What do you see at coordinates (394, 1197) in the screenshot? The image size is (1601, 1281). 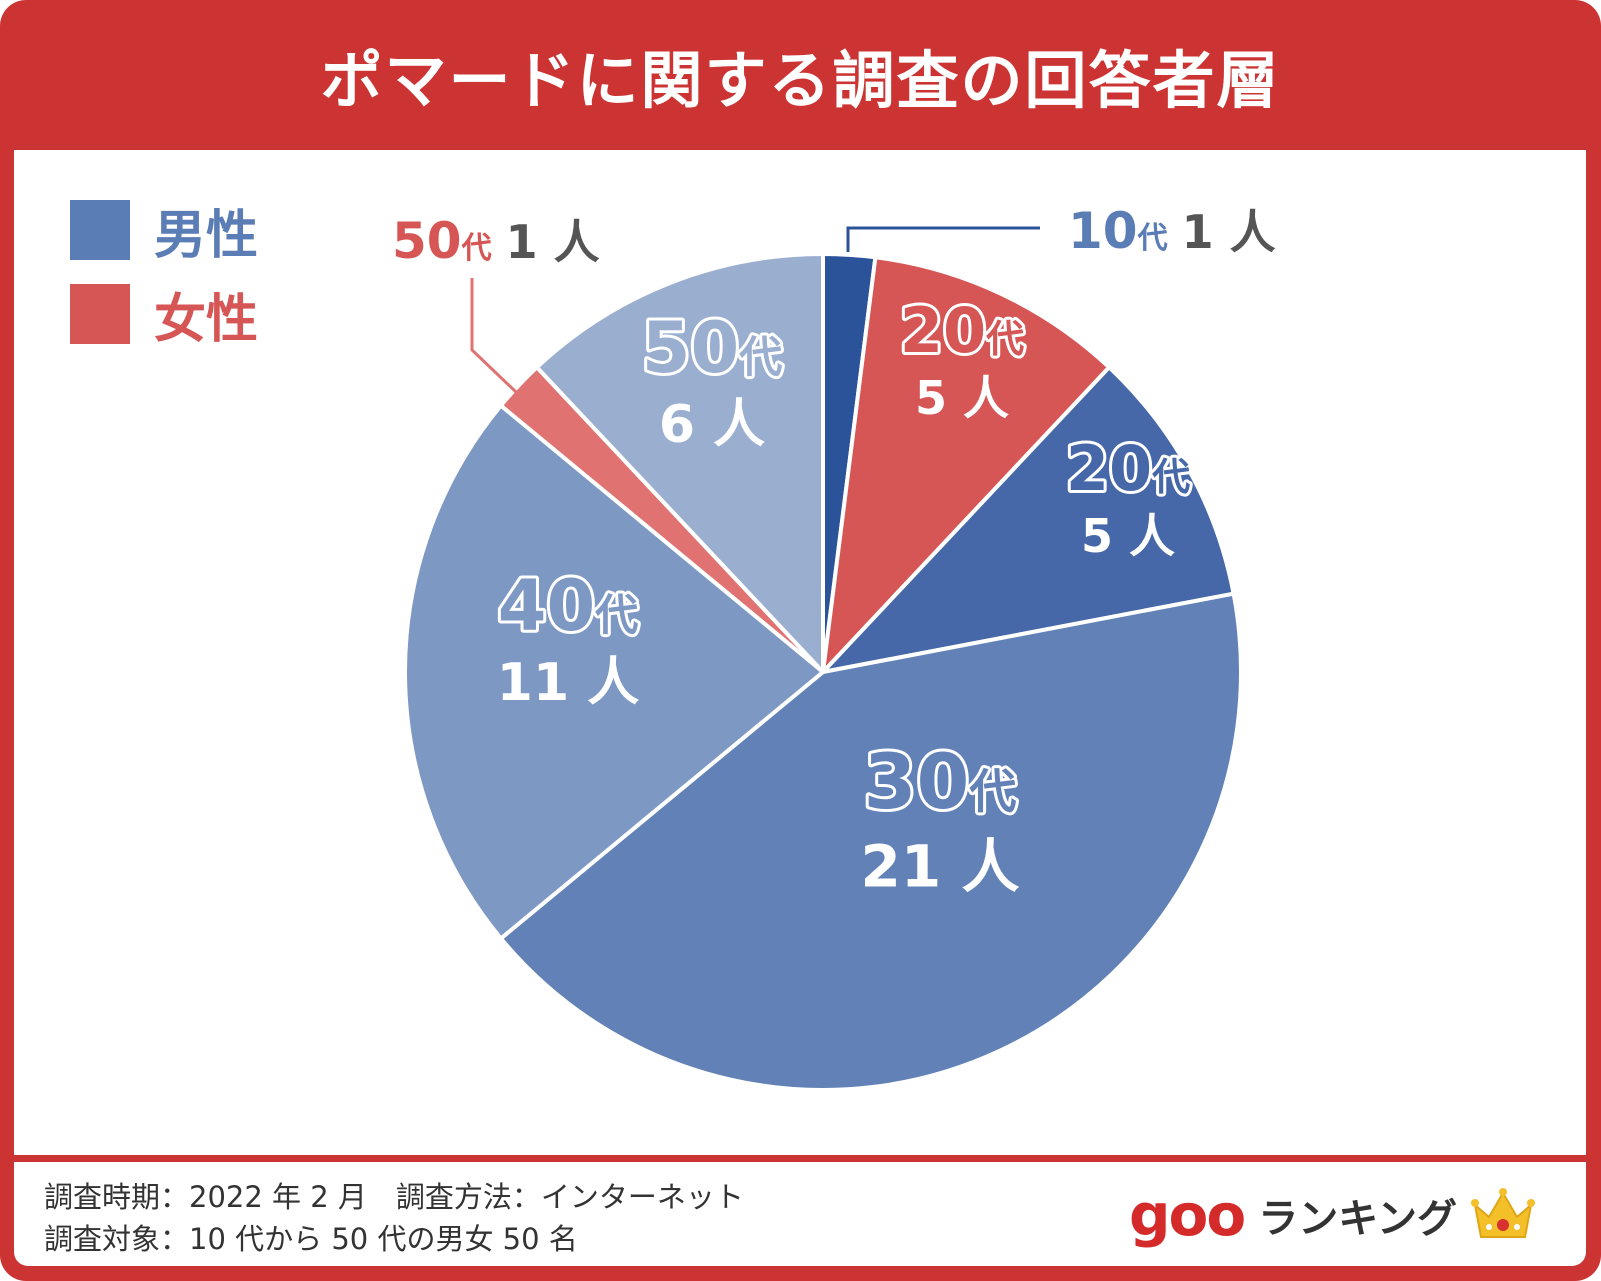 I see `survey-period-method: 調査時期：2022 年 2 月 調査方法：インターネット` at bounding box center [394, 1197].